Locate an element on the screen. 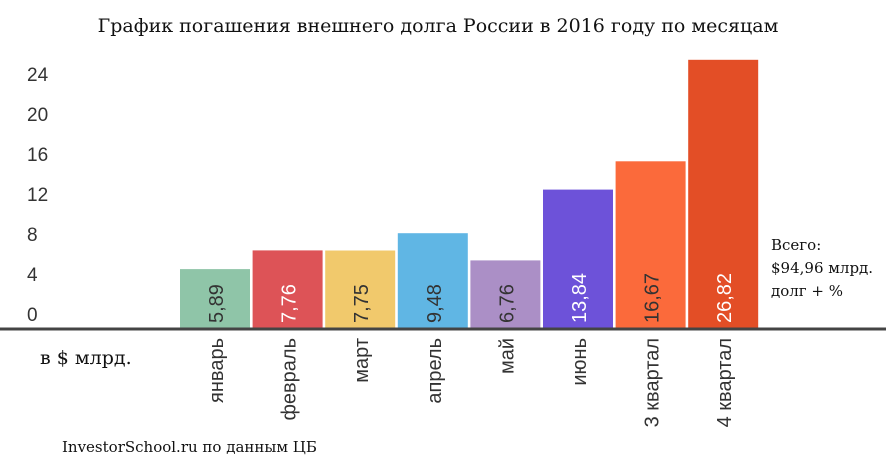 The width and height of the screenshot is (895, 470). data-label: 9,48 is located at coordinates (435, 303).